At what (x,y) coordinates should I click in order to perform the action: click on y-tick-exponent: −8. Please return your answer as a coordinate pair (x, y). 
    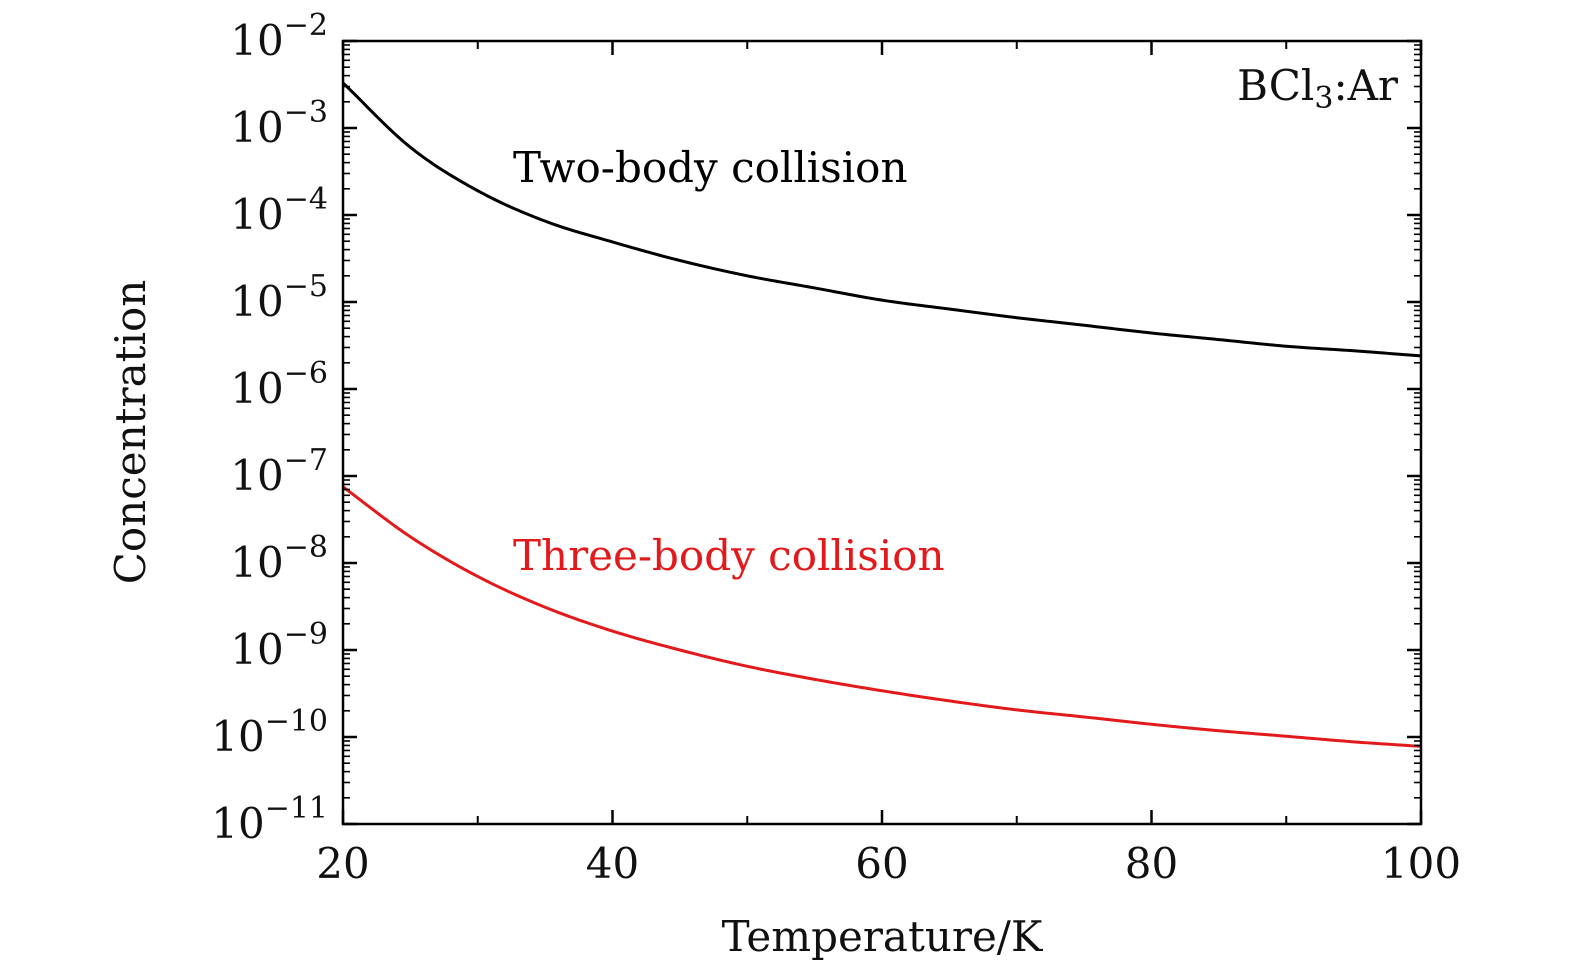
    Looking at the image, I should click on (306, 547).